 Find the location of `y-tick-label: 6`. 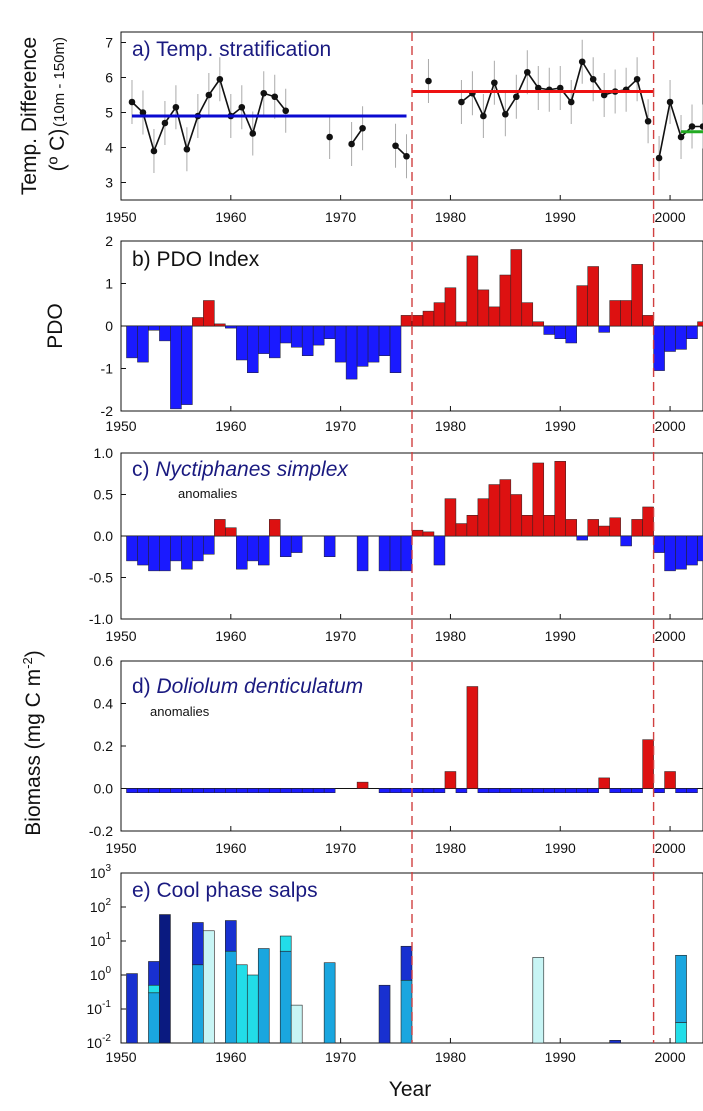

y-tick-label: 6 is located at coordinates (109, 78).